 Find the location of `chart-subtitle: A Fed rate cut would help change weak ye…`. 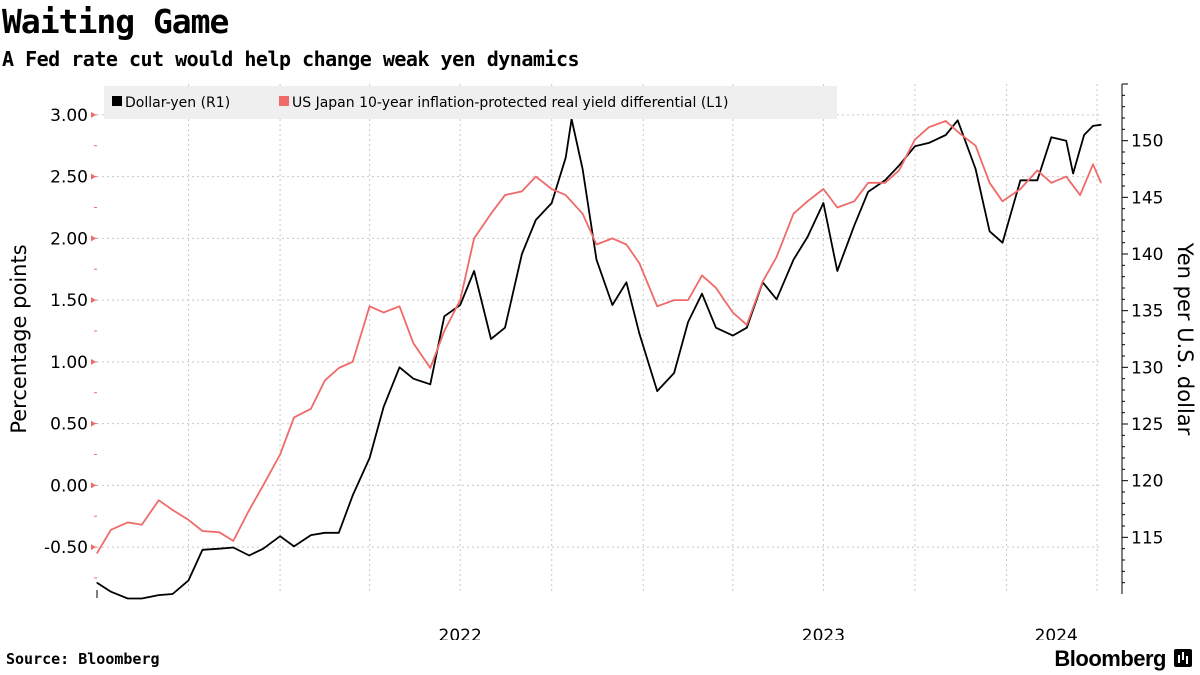

chart-subtitle: A Fed rate cut would help change weak ye… is located at coordinates (291, 59).